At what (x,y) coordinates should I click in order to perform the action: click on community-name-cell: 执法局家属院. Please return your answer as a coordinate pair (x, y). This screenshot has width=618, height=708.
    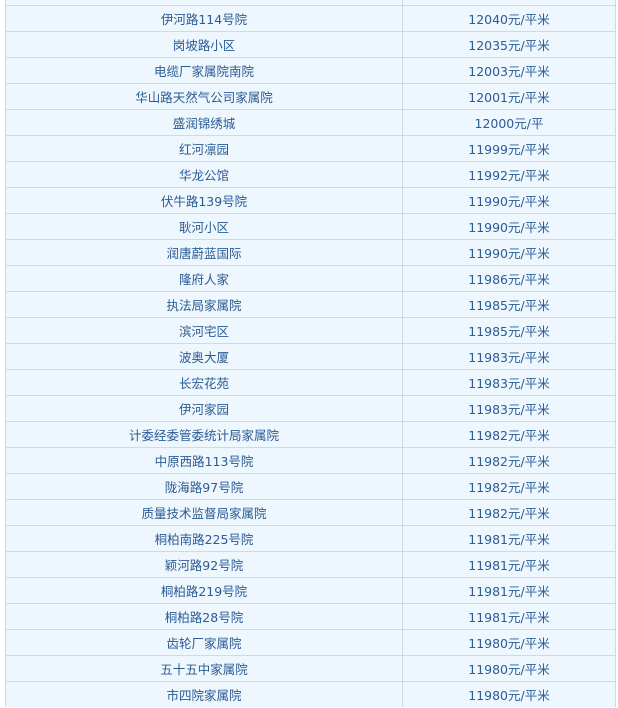
    Looking at the image, I should click on (204, 304).